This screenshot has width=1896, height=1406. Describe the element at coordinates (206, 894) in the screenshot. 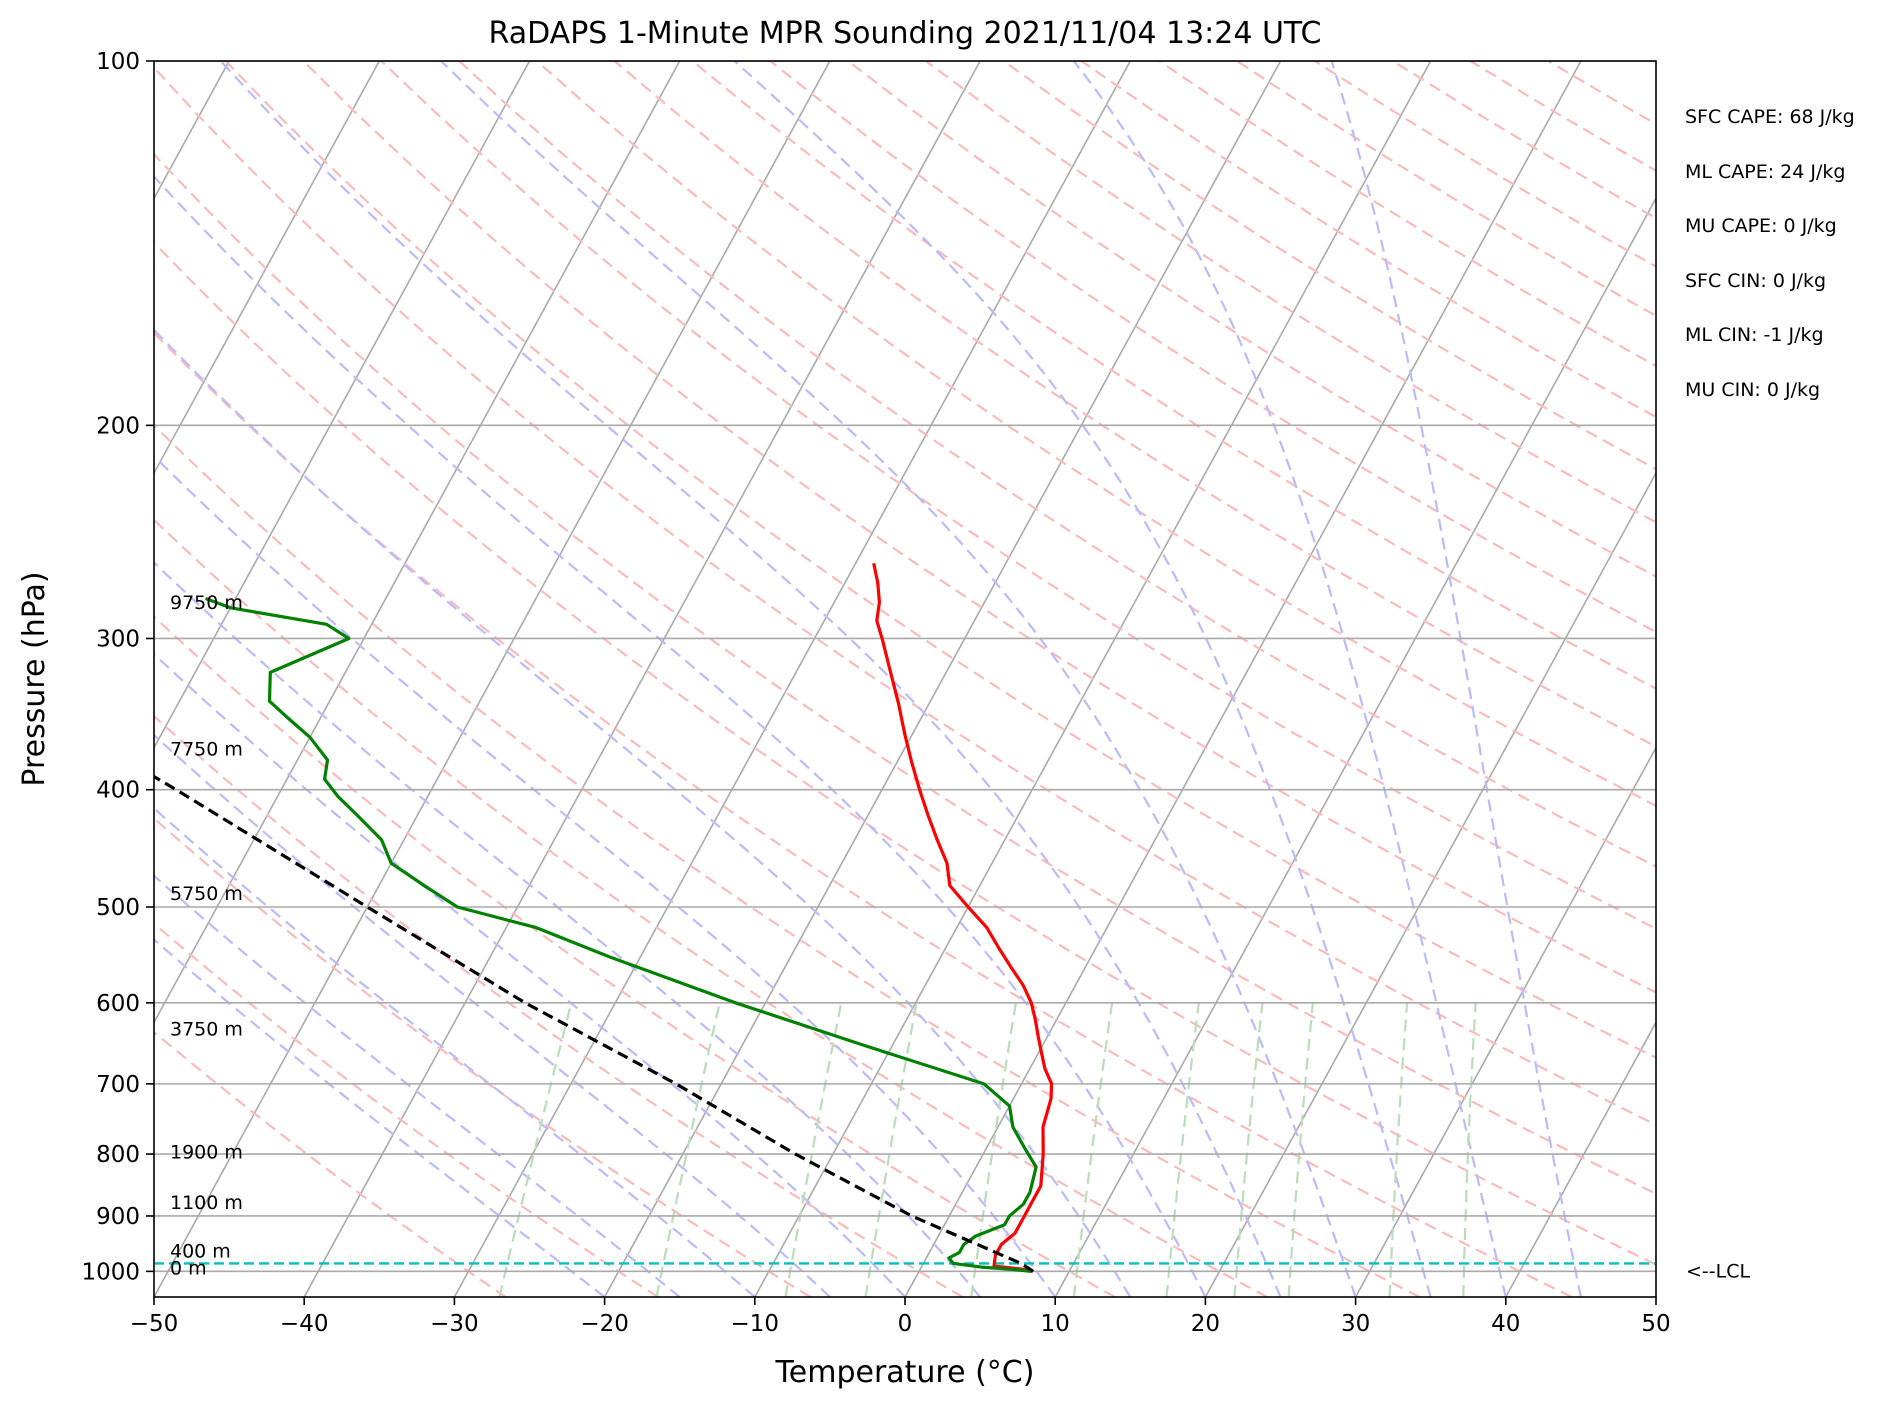

I see `height-label: 5750 m` at that location.